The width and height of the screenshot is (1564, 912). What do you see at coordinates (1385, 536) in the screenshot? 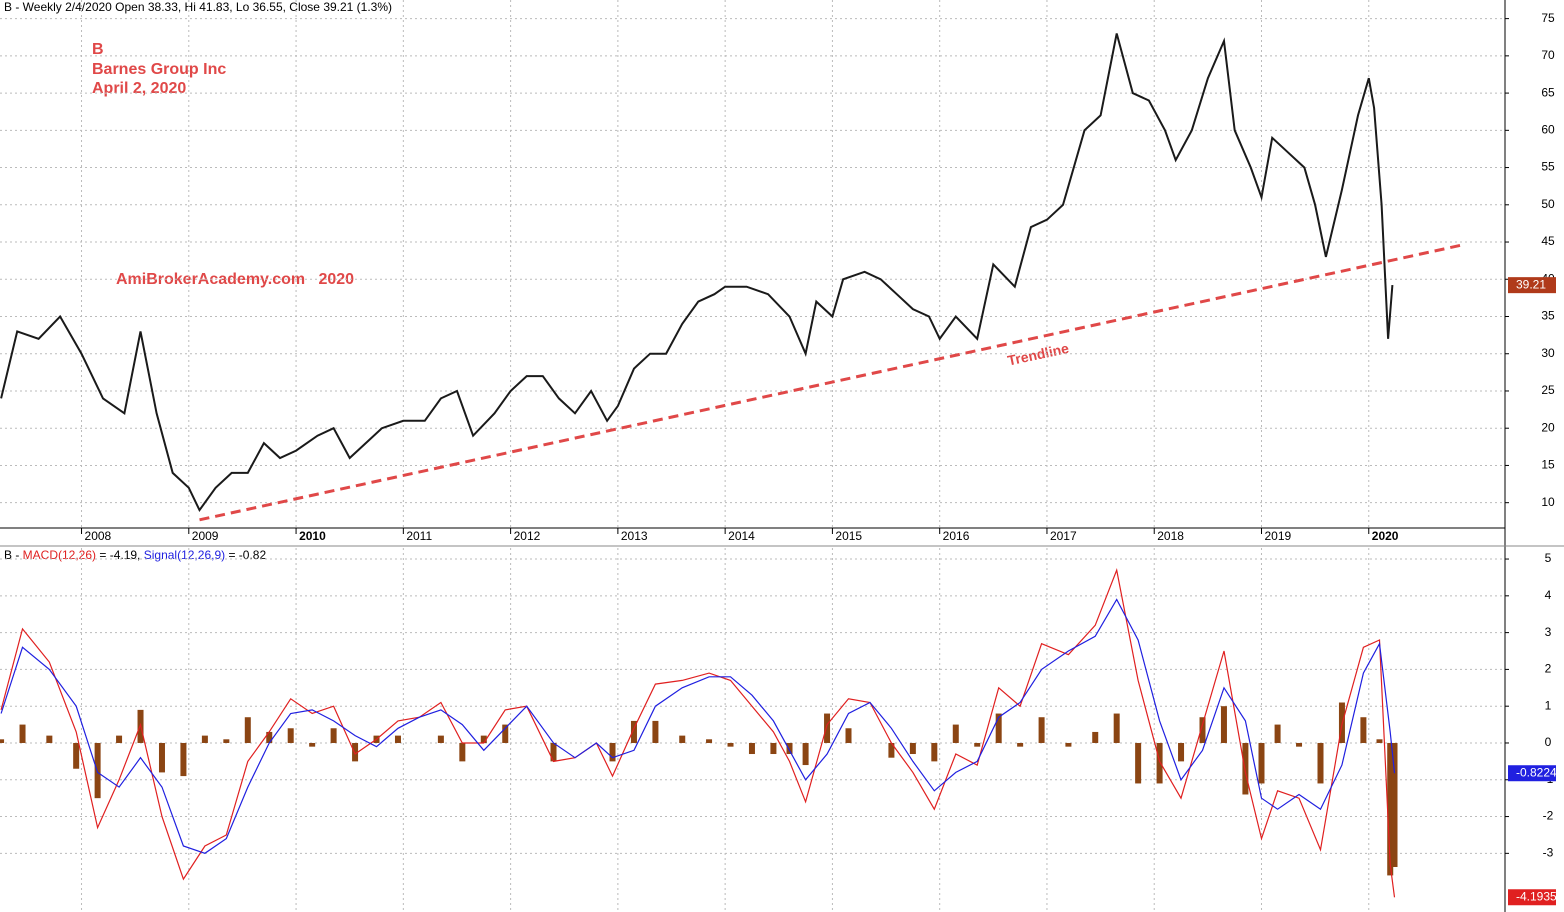
I see `x-tick-label: 2020` at bounding box center [1385, 536].